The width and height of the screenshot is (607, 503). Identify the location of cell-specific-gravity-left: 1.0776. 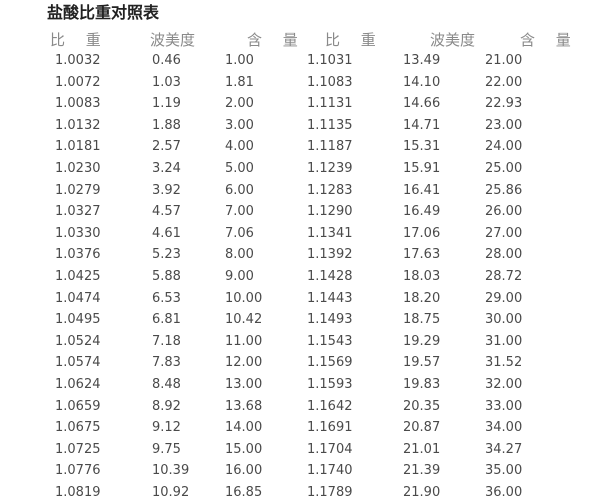
(78, 471).